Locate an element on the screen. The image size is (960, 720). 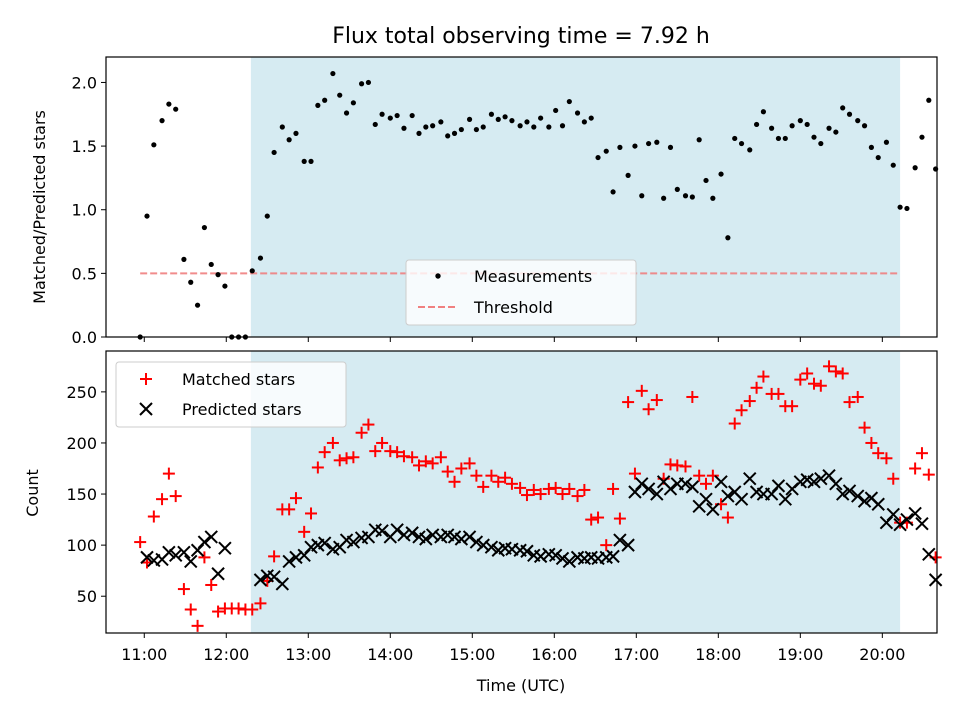
bottom-x-tick-label: 18:00 is located at coordinates (718, 654).